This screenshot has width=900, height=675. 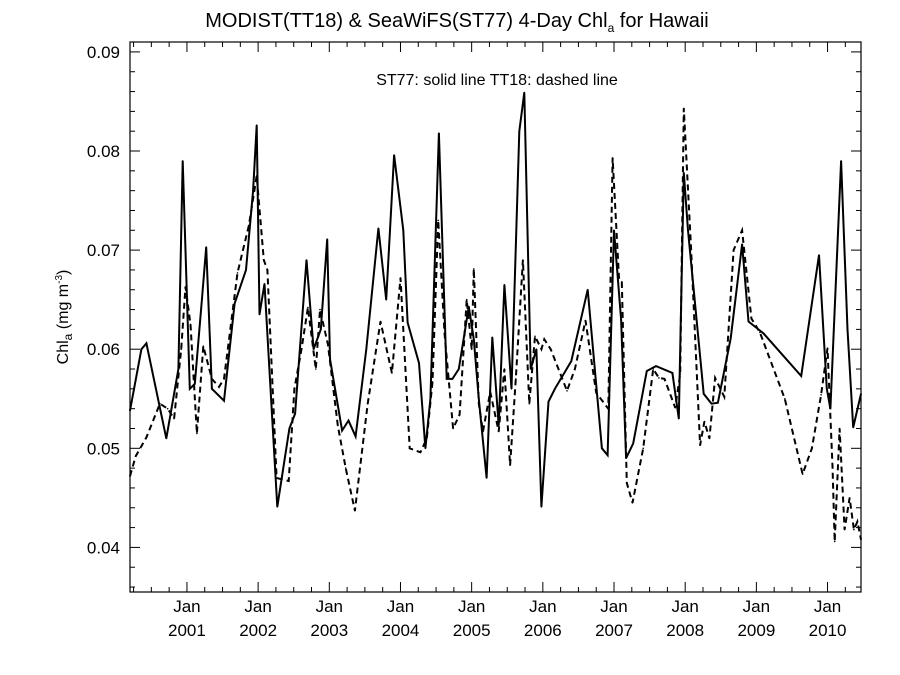 I want to click on y-tick-label: 0.05, so click(x=103, y=448).